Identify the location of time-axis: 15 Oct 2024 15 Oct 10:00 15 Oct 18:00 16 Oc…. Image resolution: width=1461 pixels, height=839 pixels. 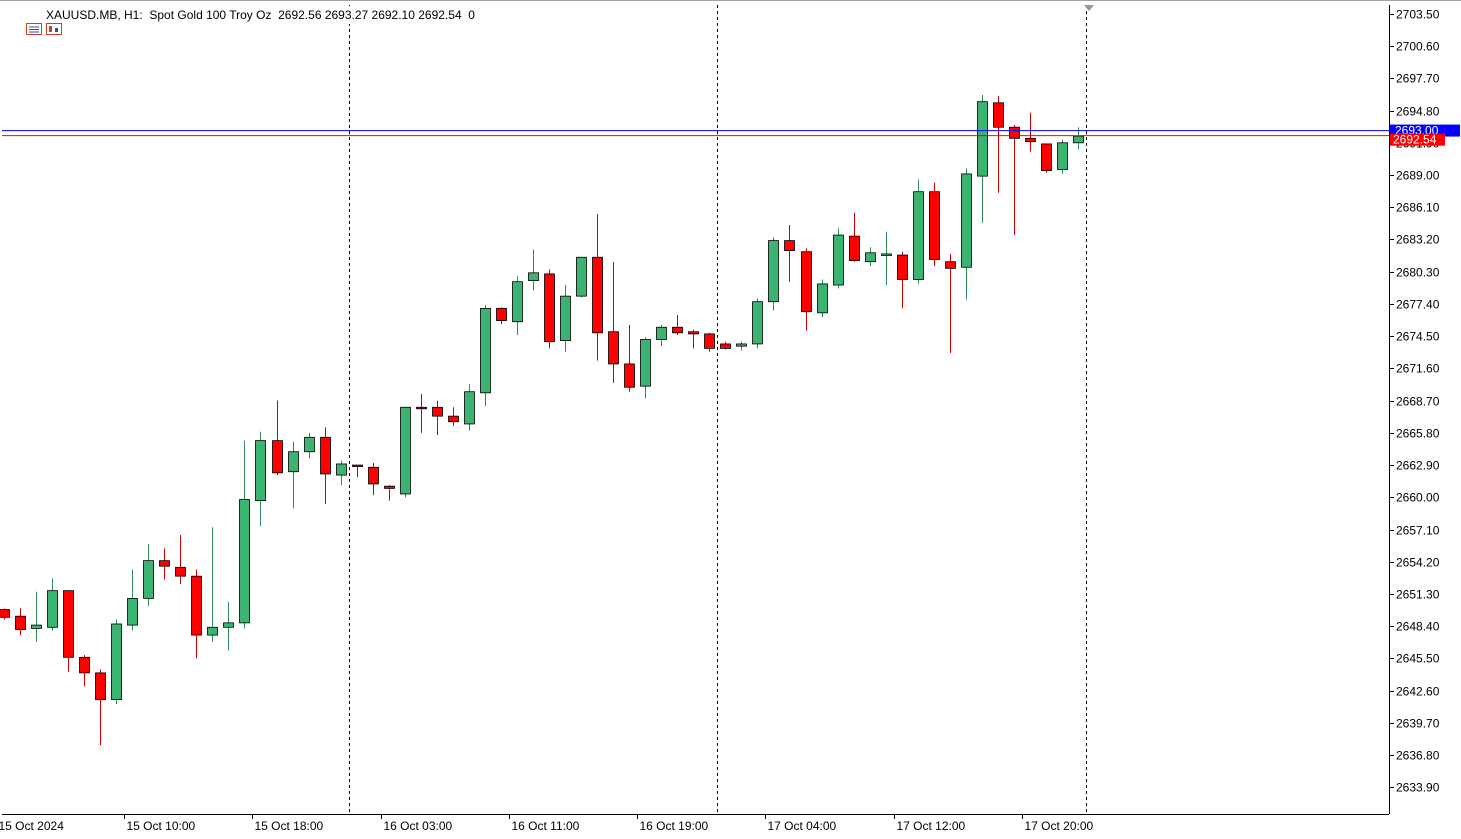
(547, 823).